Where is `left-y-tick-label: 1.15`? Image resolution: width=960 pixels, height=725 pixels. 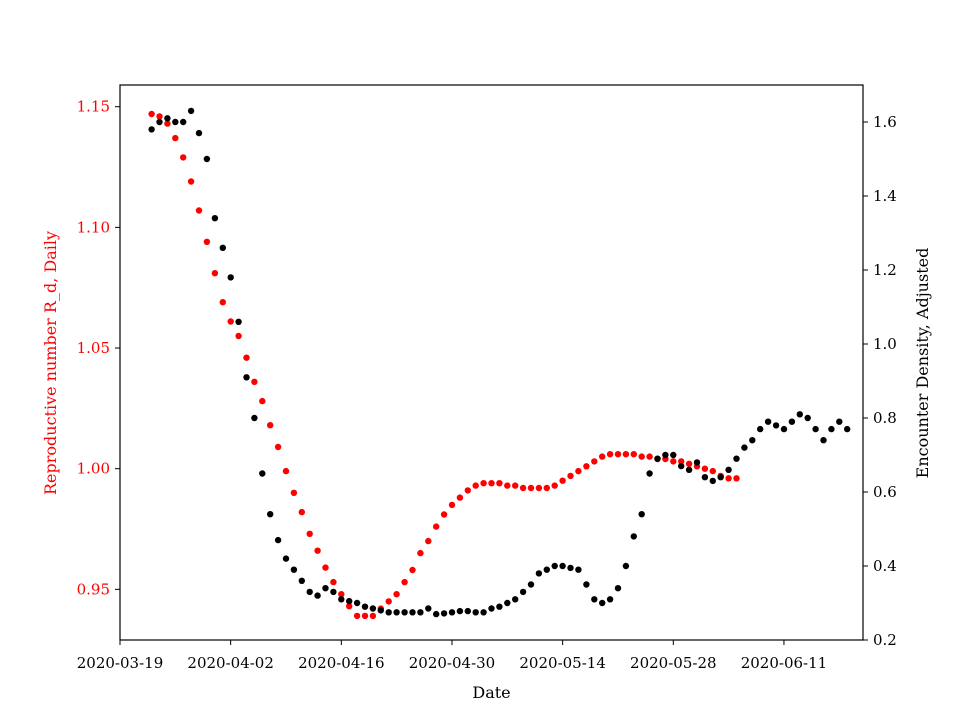 left-y-tick-label: 1.15 is located at coordinates (93, 107).